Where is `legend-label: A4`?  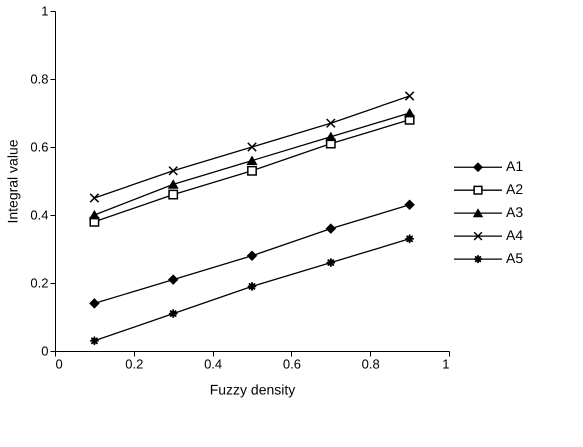
legend-label: A4 is located at coordinates (515, 235).